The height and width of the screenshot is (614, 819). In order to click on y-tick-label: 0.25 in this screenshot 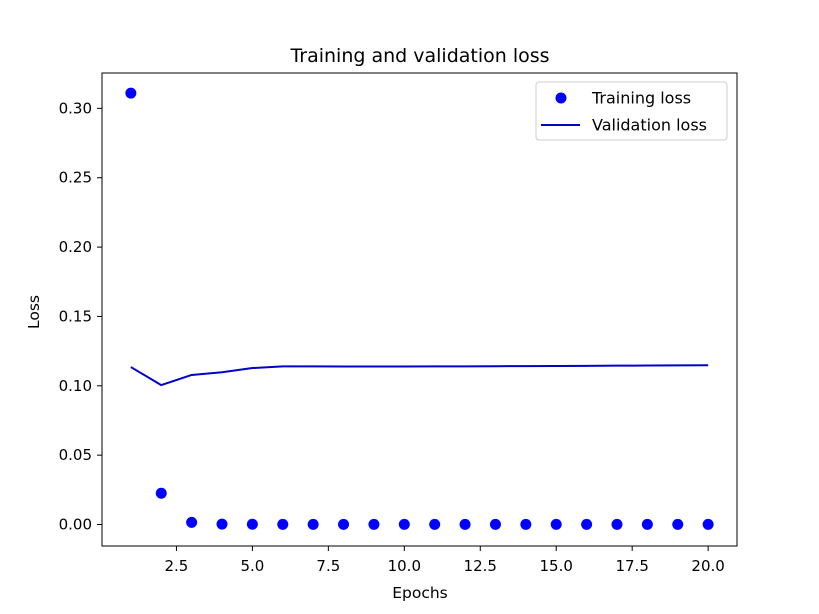, I will do `click(75, 178)`.